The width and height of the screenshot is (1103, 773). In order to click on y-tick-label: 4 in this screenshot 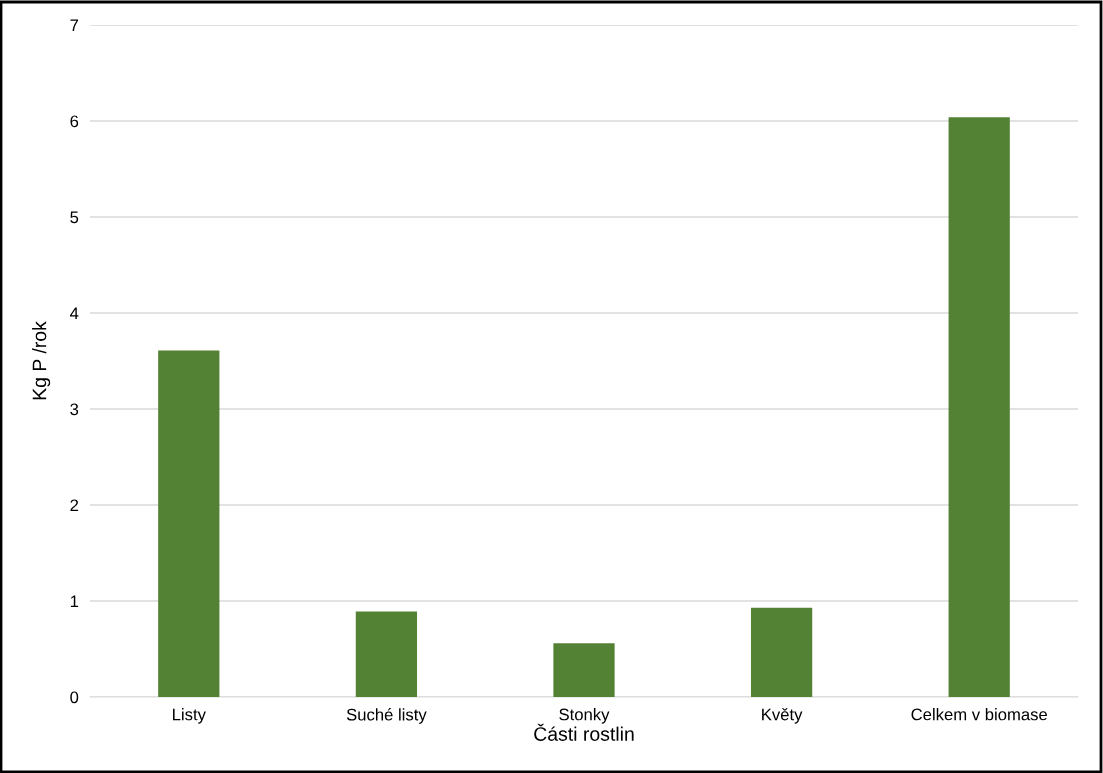, I will do `click(74, 313)`.